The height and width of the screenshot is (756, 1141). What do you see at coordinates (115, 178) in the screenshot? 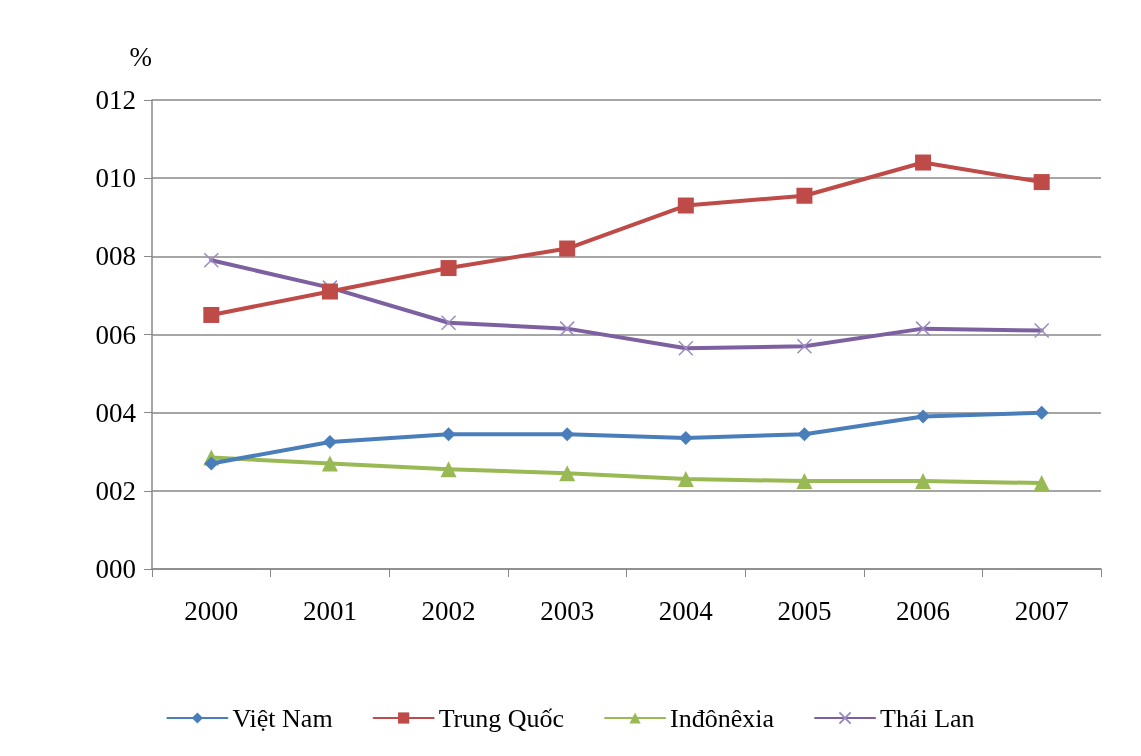
I see `y-tick-label: 010` at bounding box center [115, 178].